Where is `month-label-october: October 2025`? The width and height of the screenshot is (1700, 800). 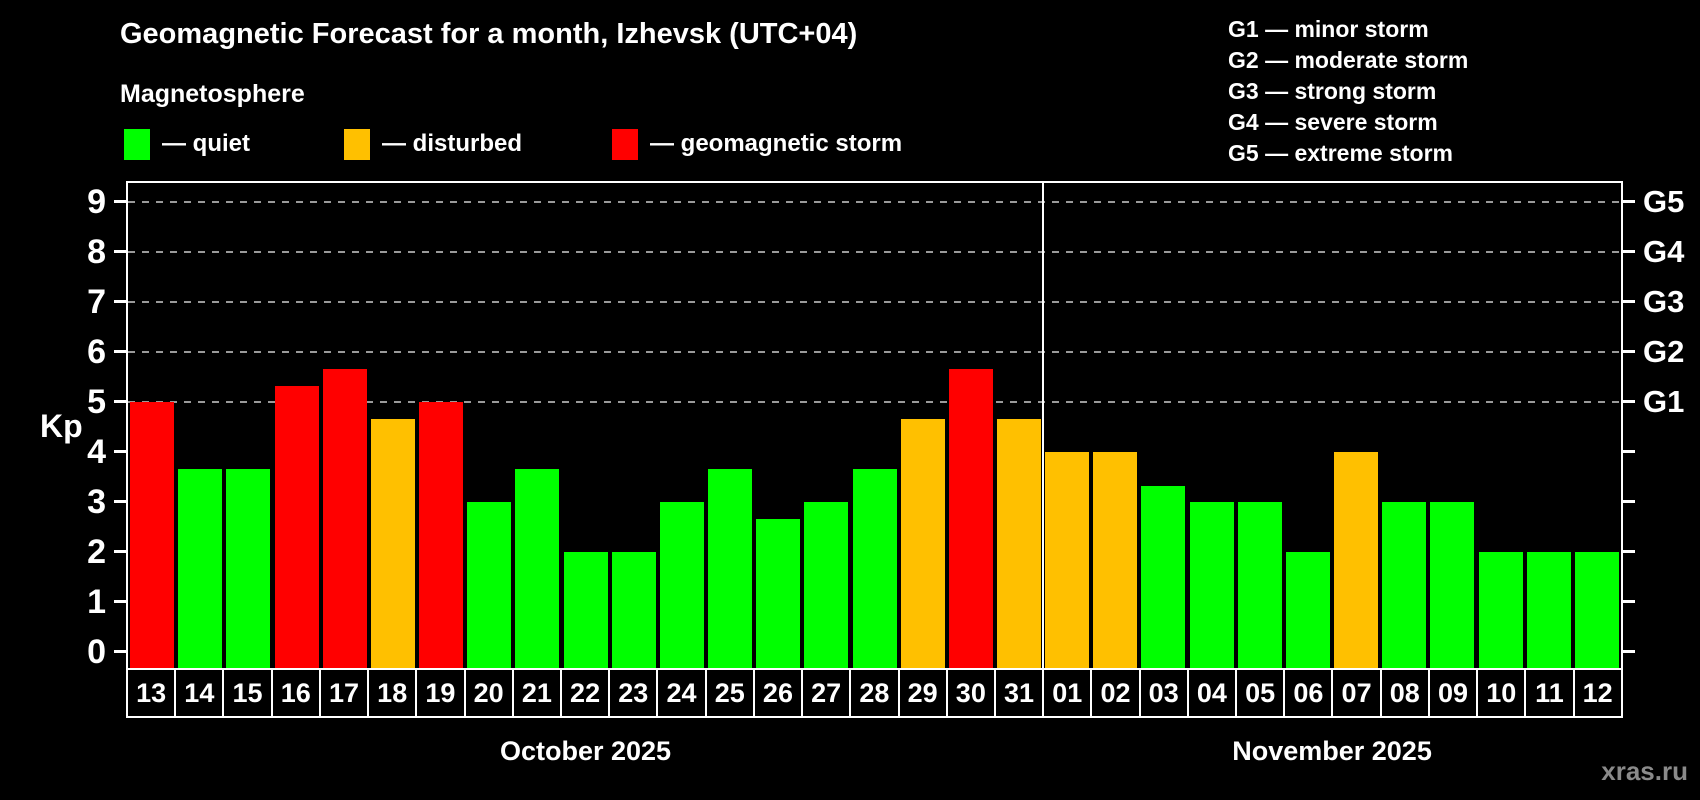 month-label-october: October 2025 is located at coordinates (585, 751).